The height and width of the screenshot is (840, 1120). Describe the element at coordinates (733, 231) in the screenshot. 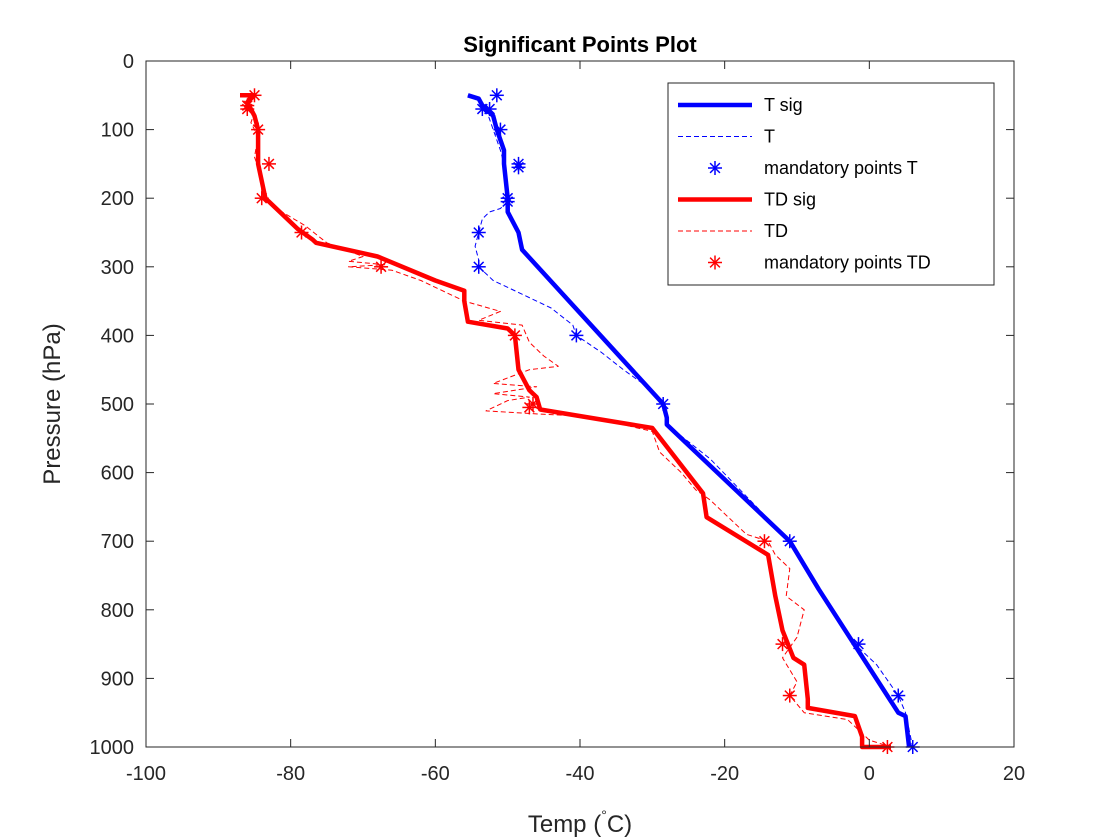

I see `legend-item: TD` at that location.